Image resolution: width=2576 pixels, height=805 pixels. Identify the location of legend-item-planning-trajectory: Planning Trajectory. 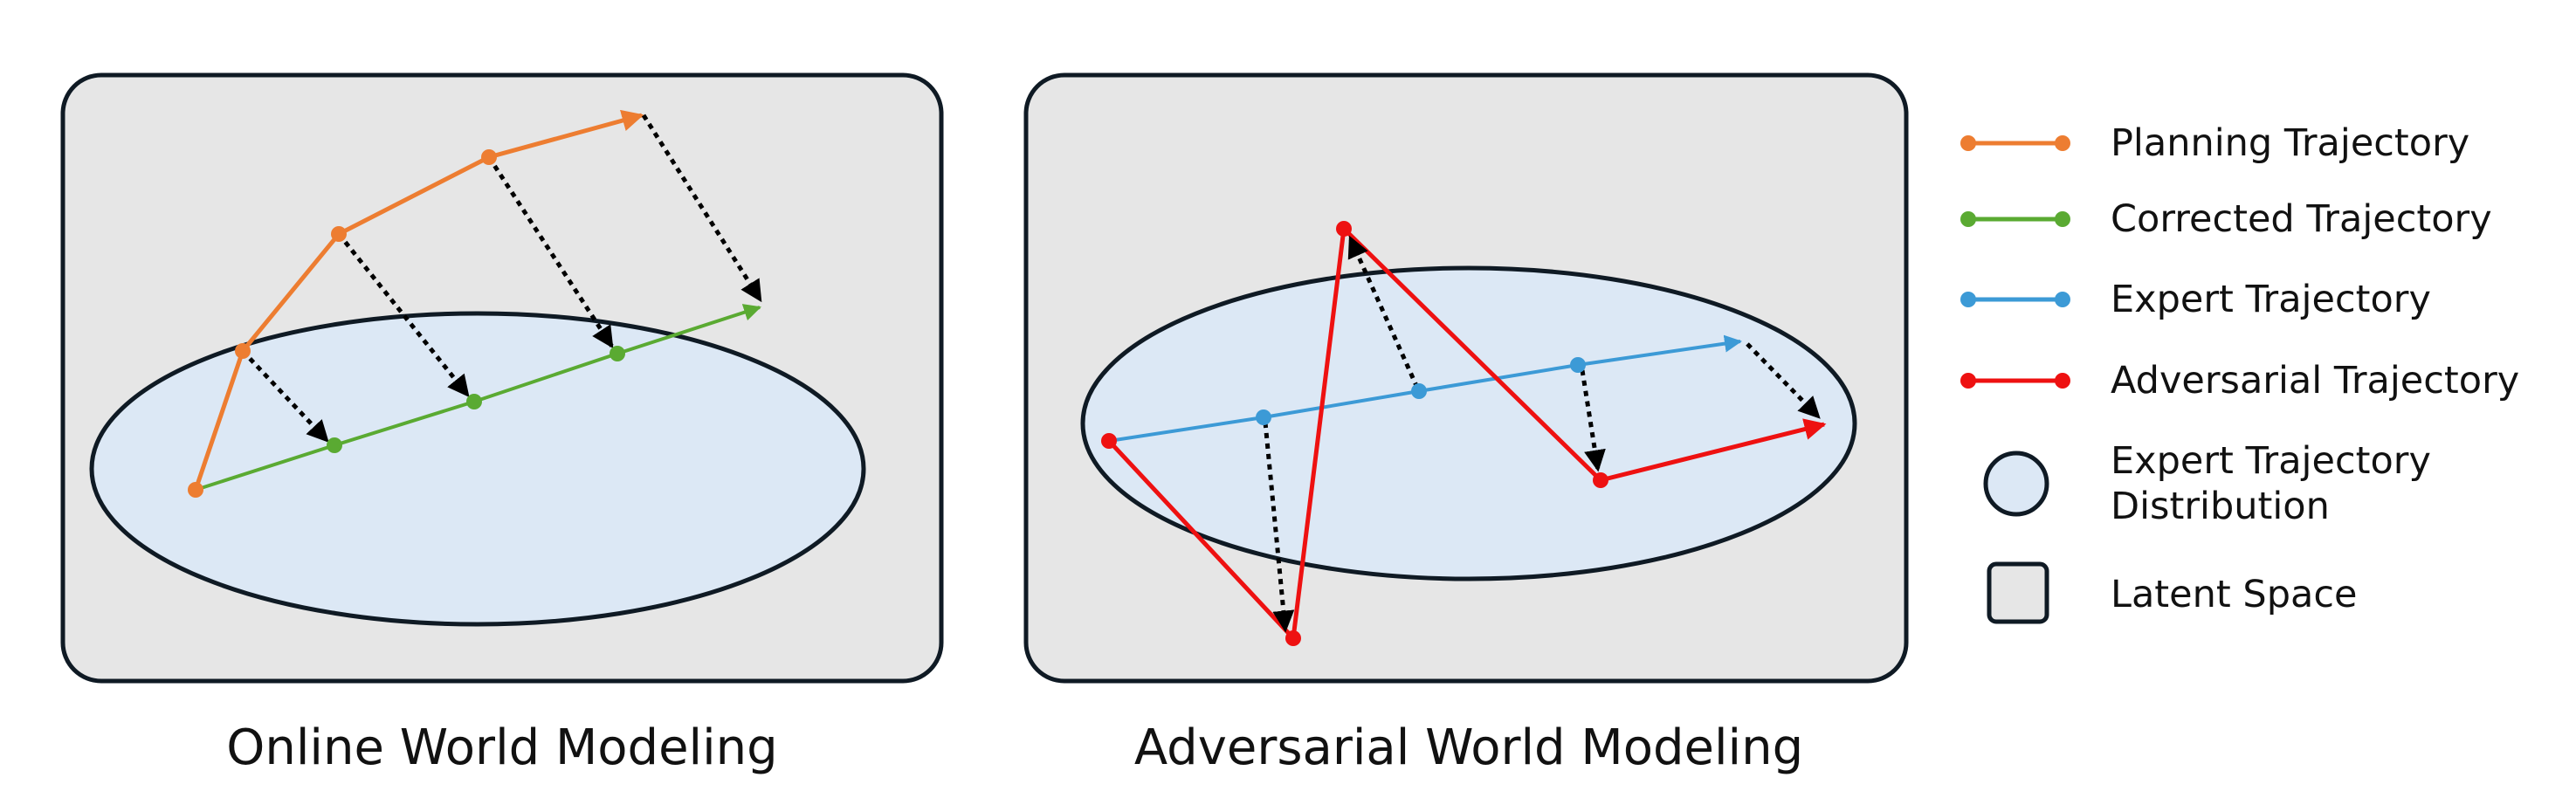
(2214, 143).